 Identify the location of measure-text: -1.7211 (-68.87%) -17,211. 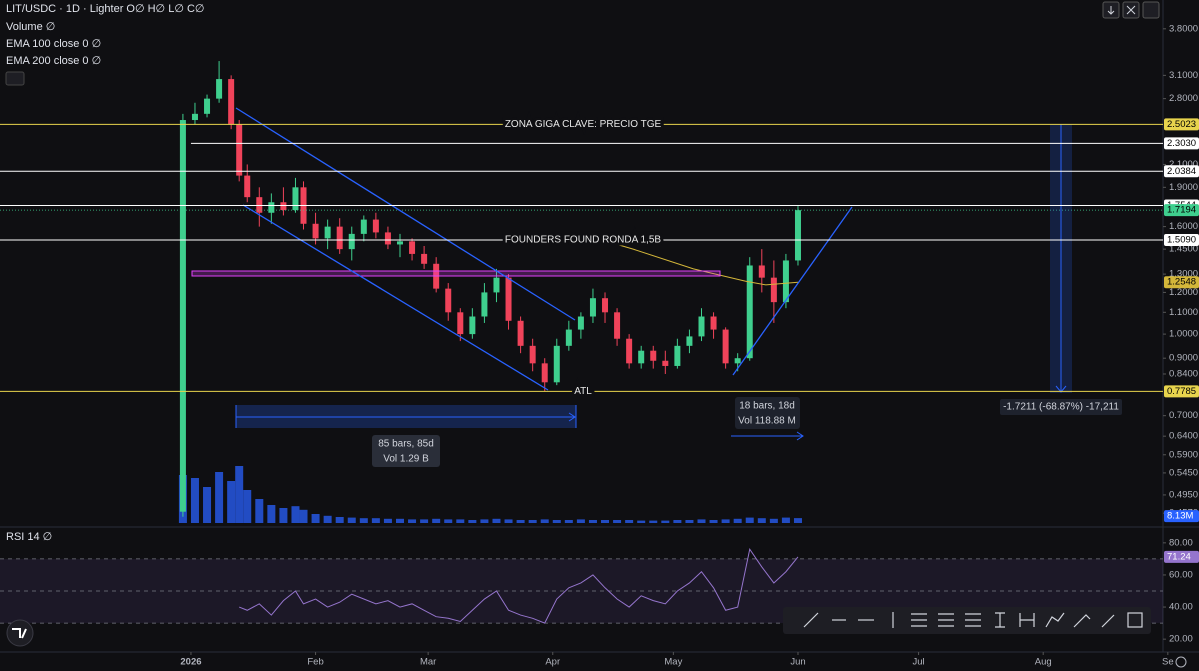
(1061, 407).